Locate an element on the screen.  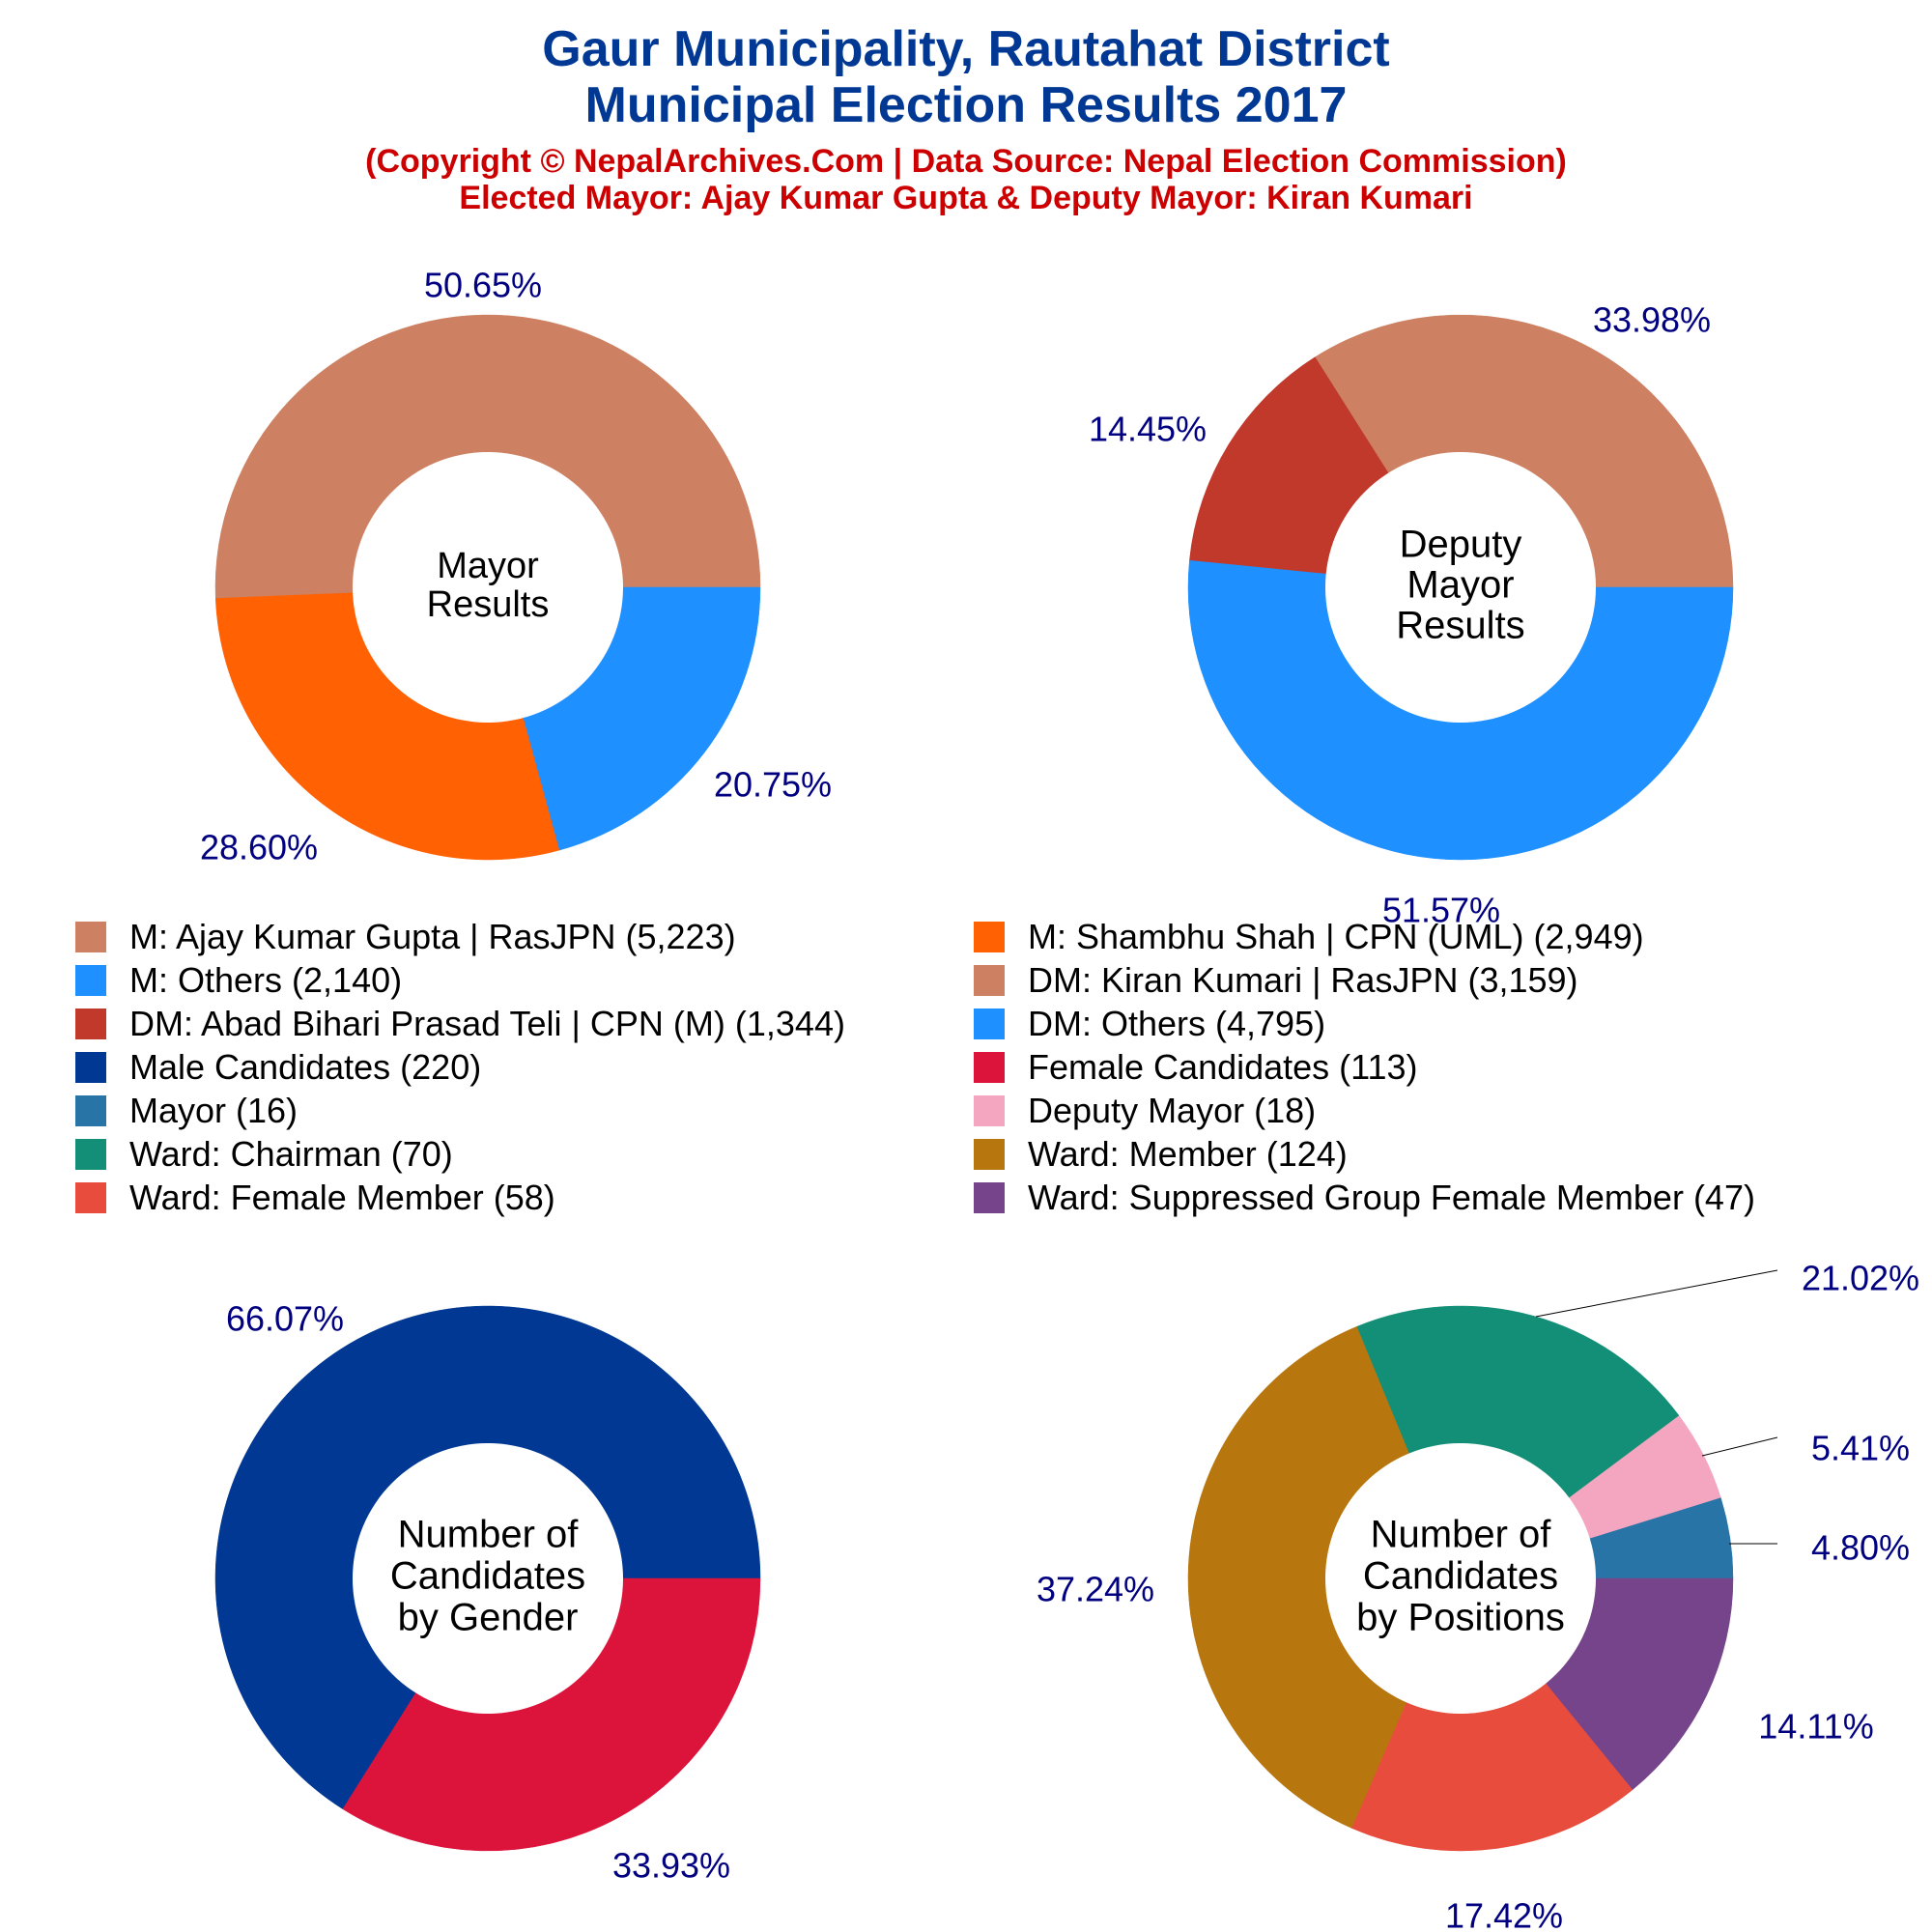
legend-item: M: Ajay Kumar Gupta | RasJPN (5,223) is located at coordinates (405, 937).